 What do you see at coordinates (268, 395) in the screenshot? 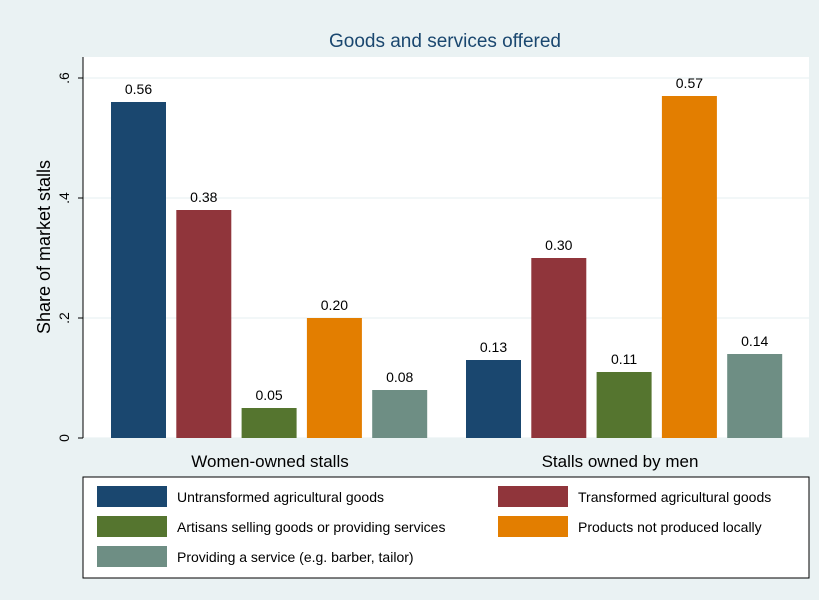
I see `bar-value-label: 0.05` at bounding box center [268, 395].